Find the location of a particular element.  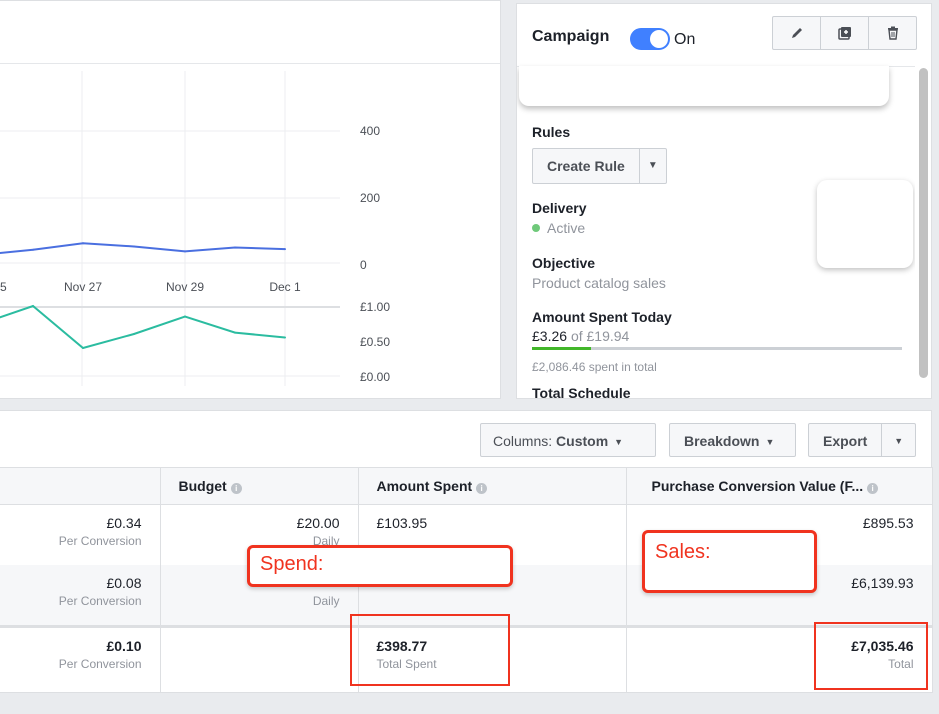

delivery-label: Delivery is located at coordinates (559, 208).